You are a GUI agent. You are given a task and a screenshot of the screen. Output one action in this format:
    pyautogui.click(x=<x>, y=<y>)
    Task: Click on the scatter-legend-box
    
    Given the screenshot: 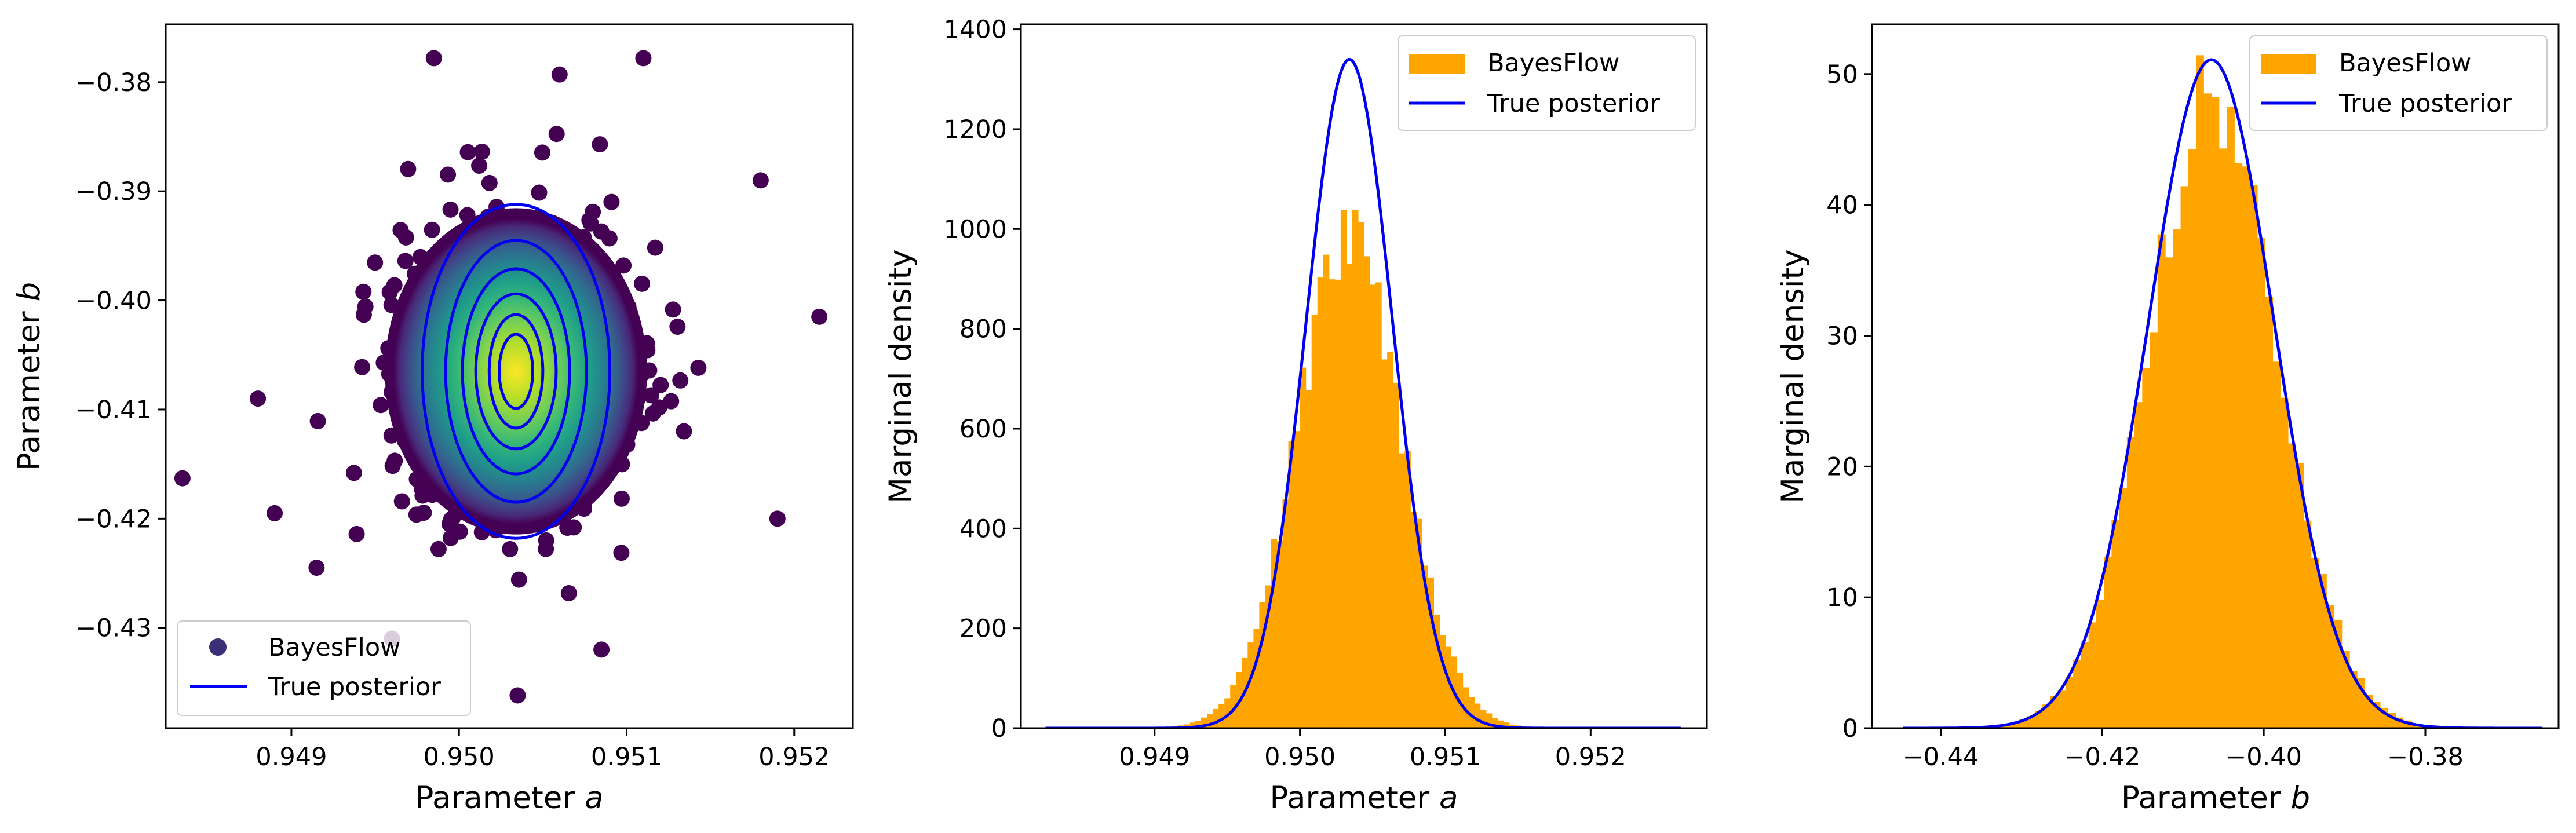 What is the action you would take?
    pyautogui.click(x=324, y=668)
    